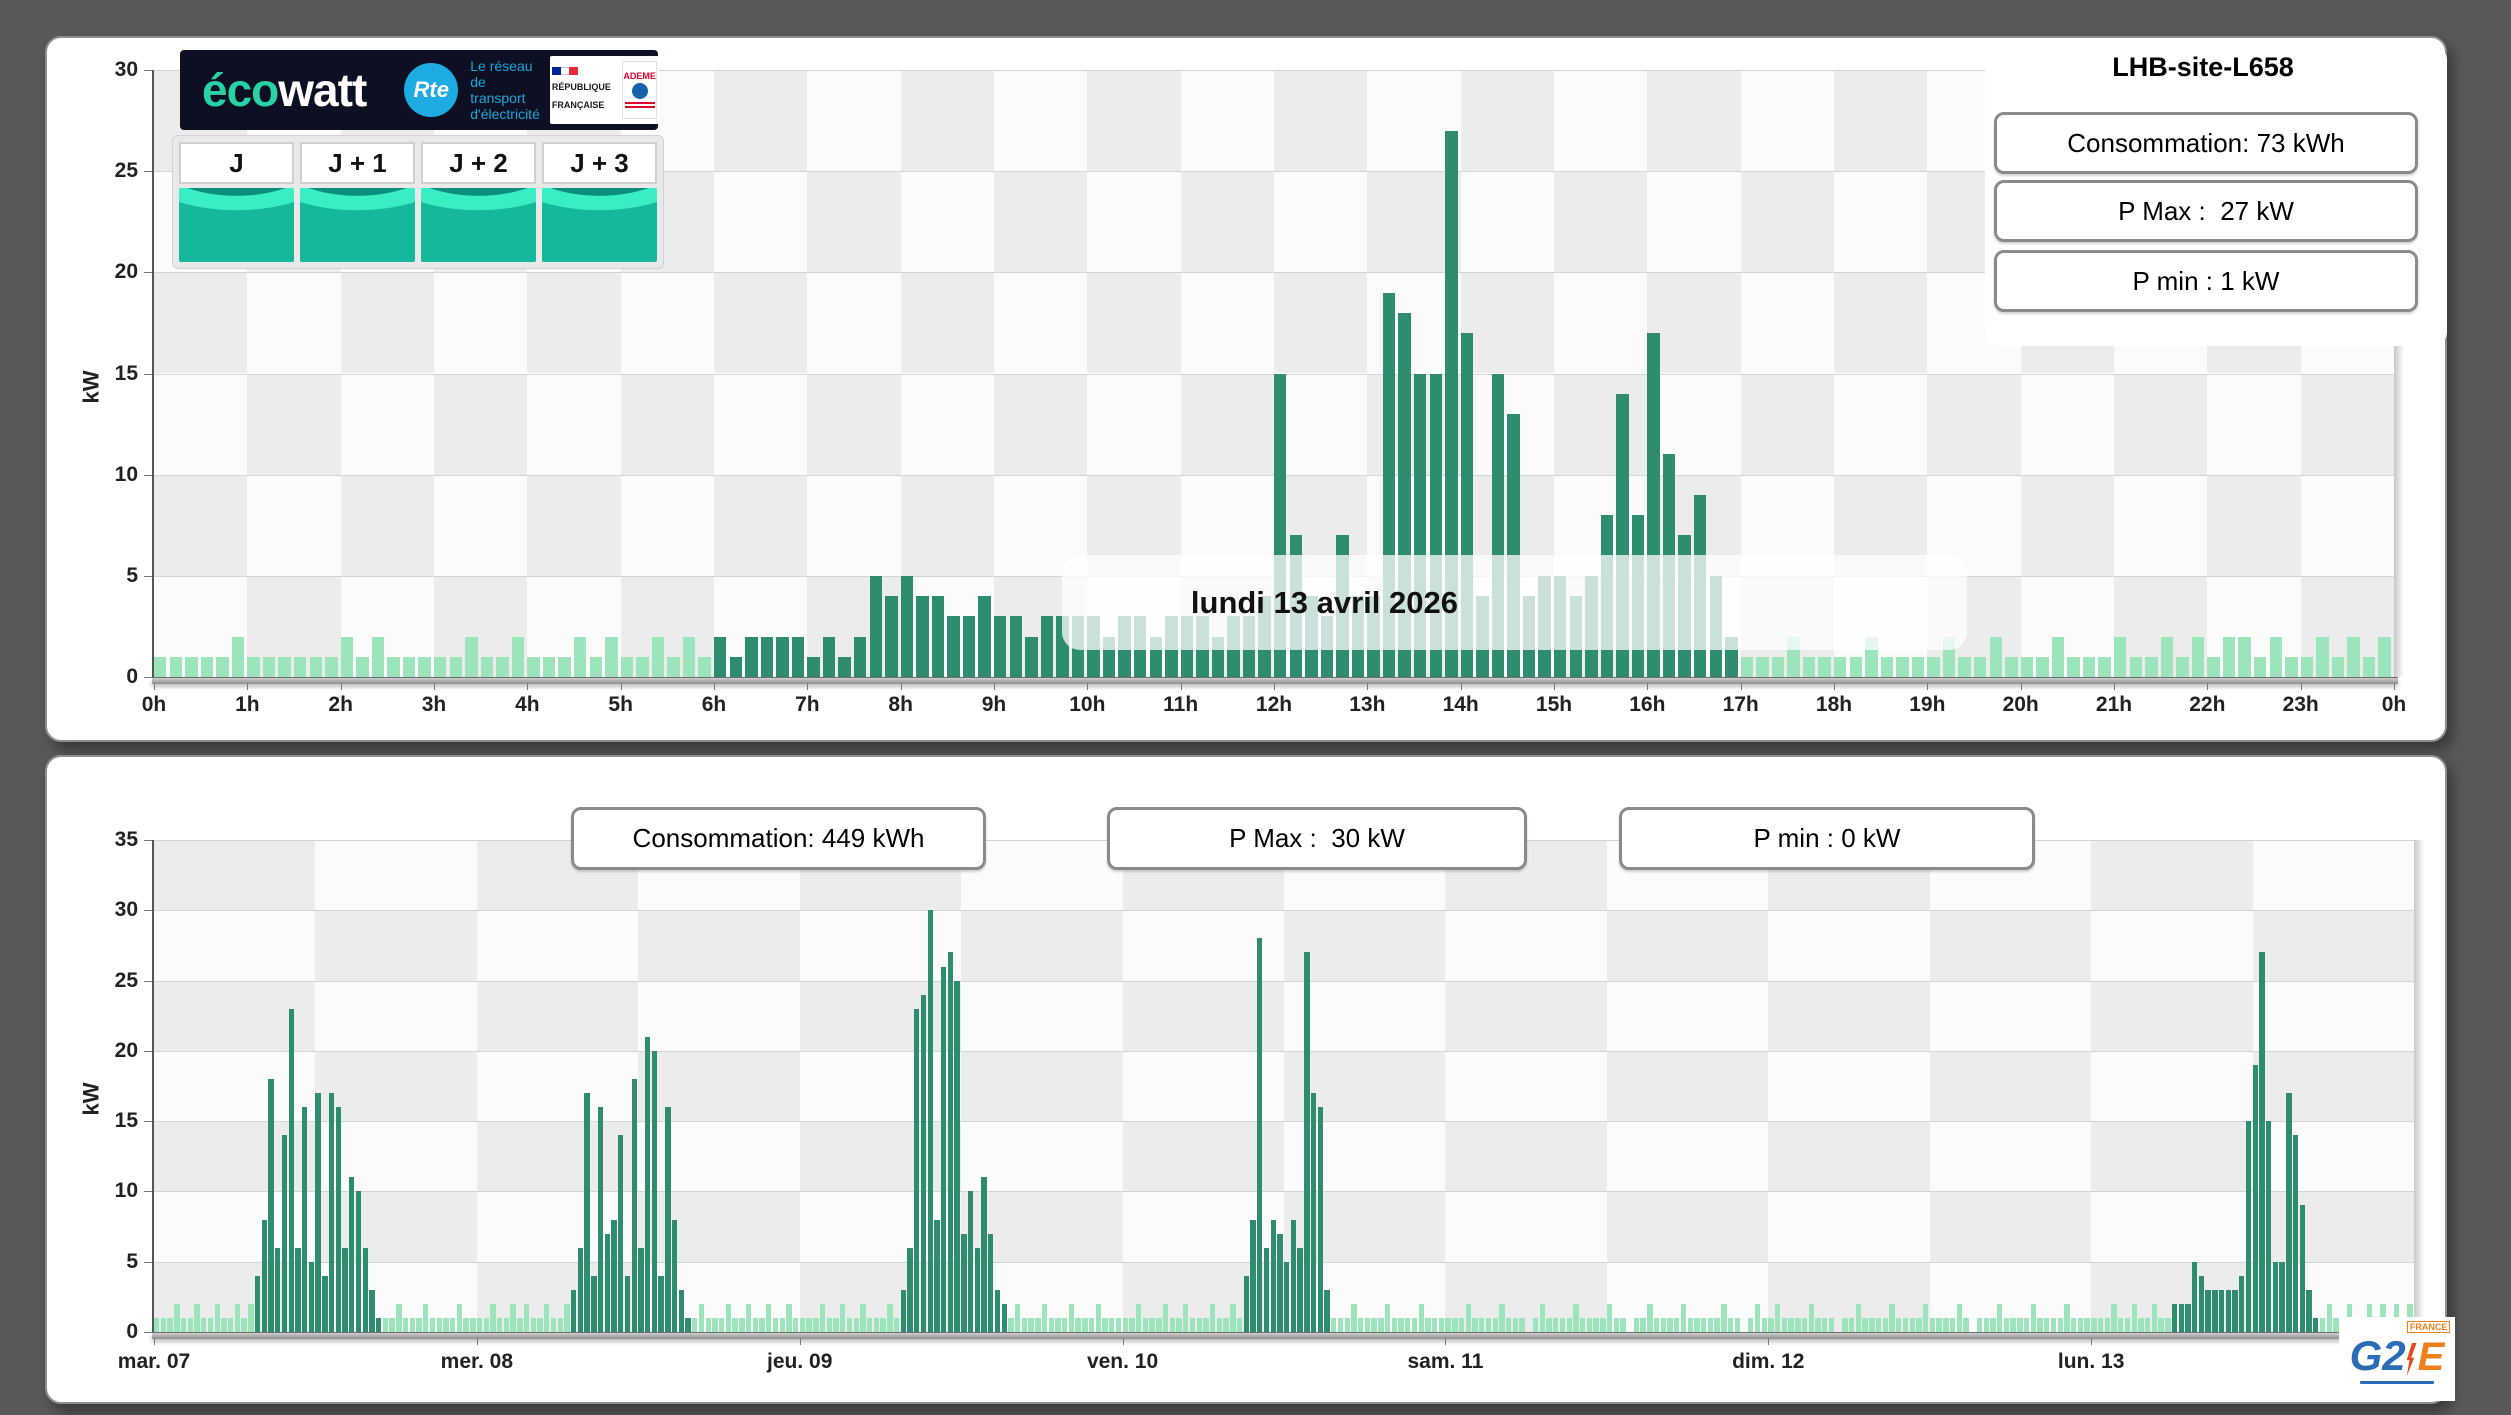  What do you see at coordinates (126, 910) in the screenshot?
I see `y-tick-label: 30` at bounding box center [126, 910].